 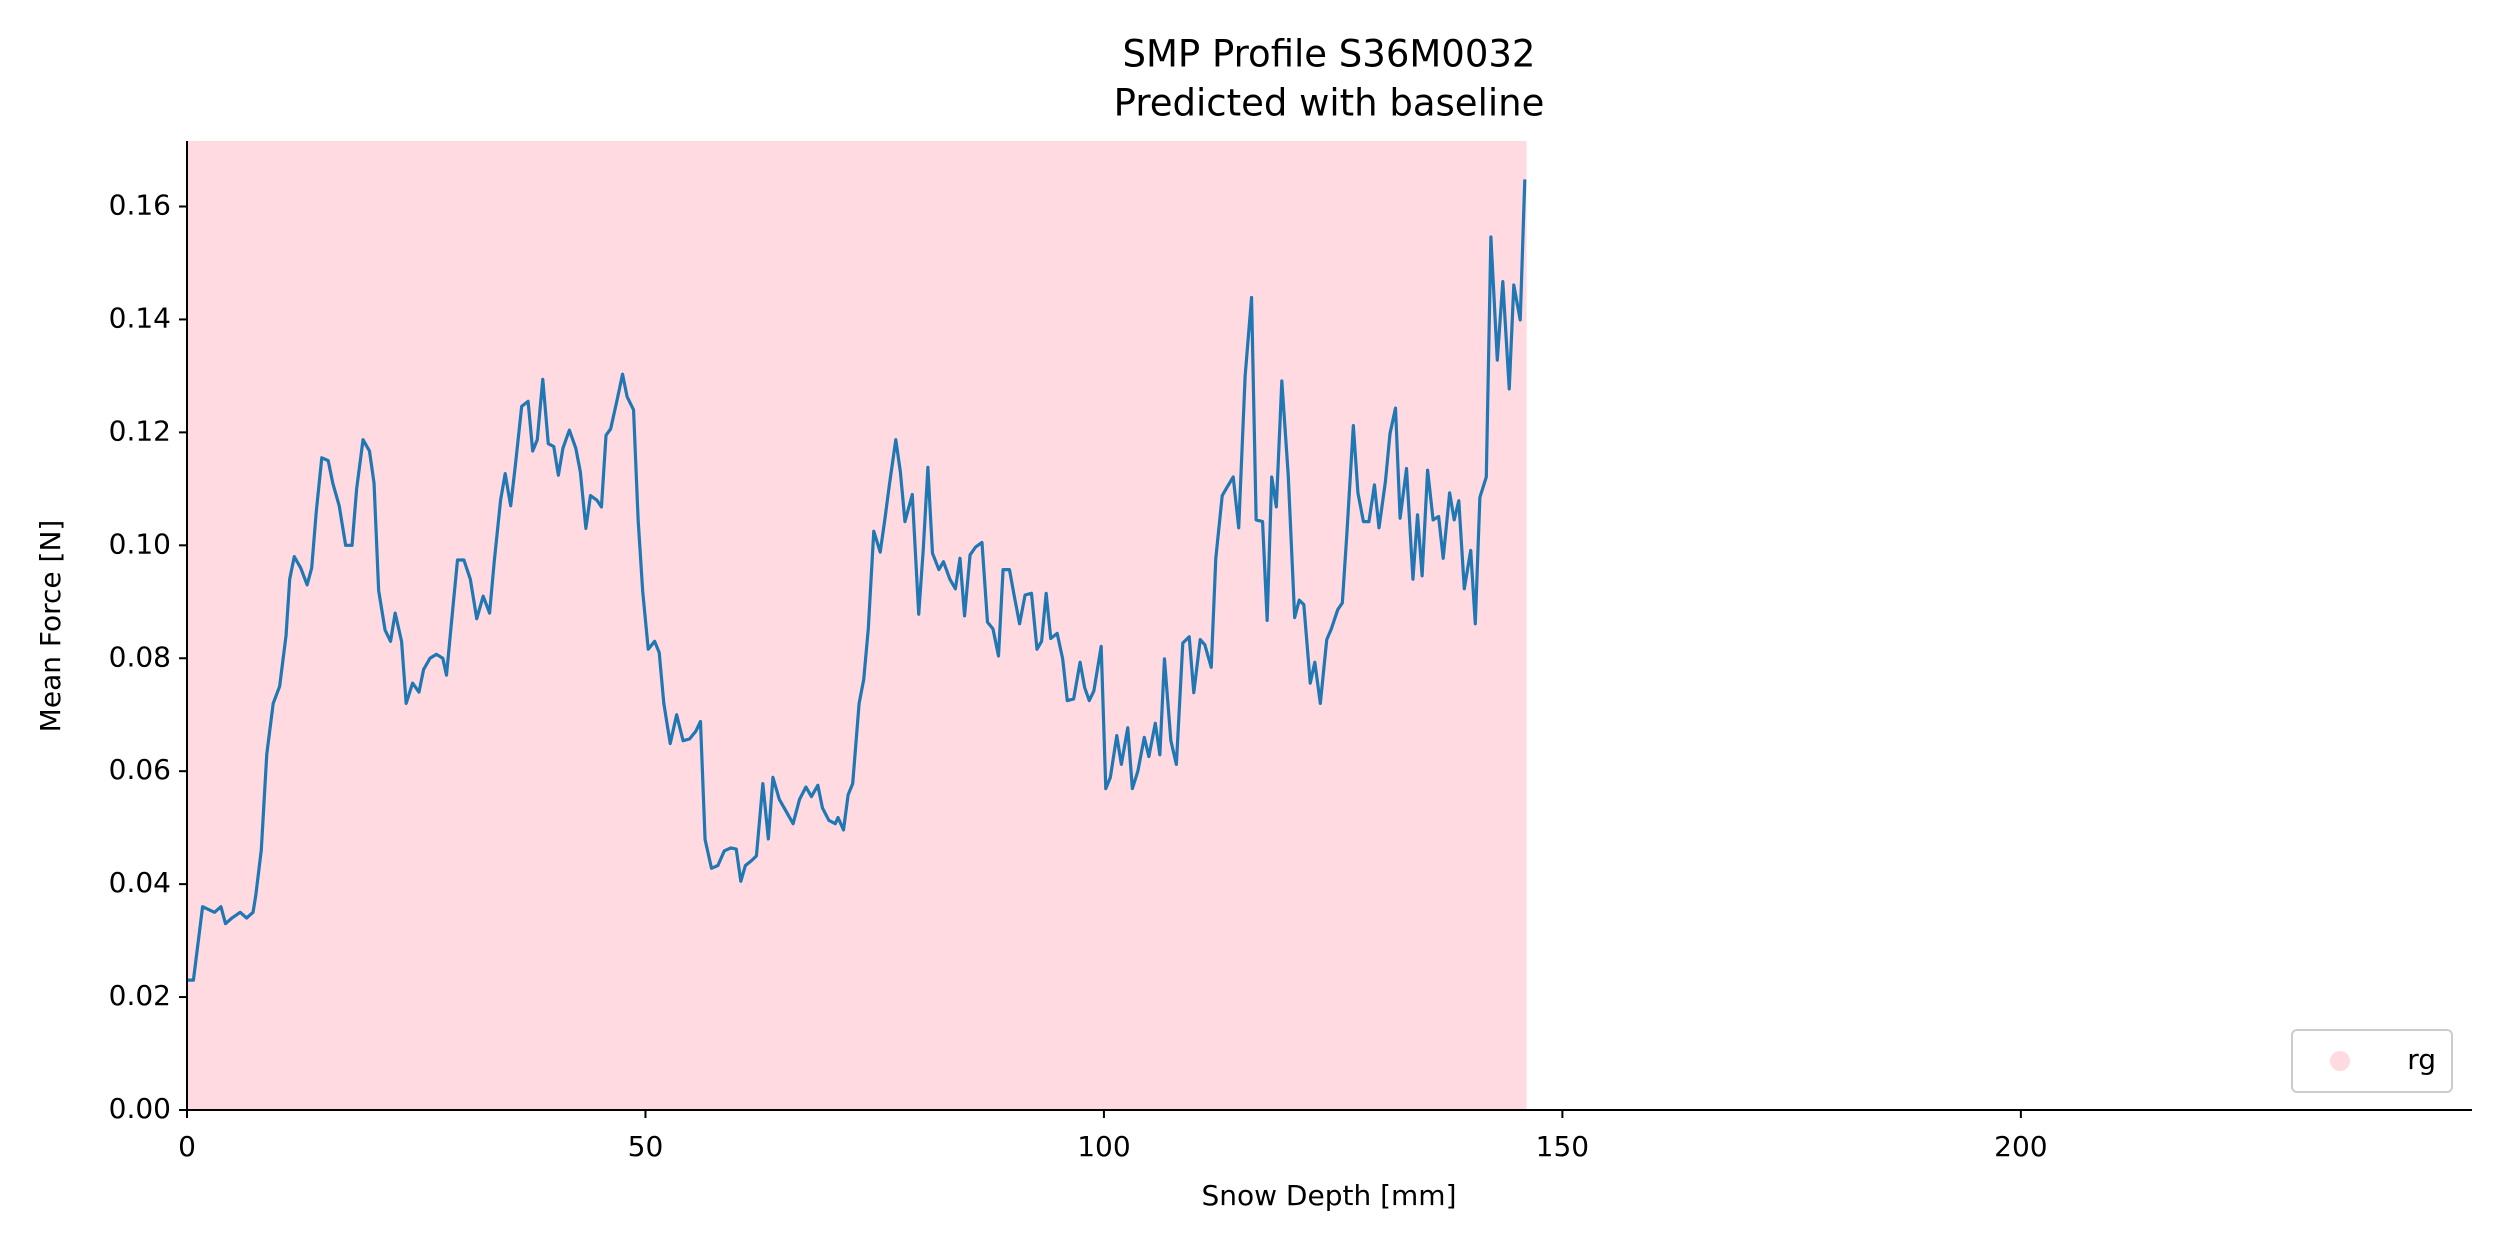 What do you see at coordinates (187, 1146) in the screenshot?
I see `x-tick-label: 0` at bounding box center [187, 1146].